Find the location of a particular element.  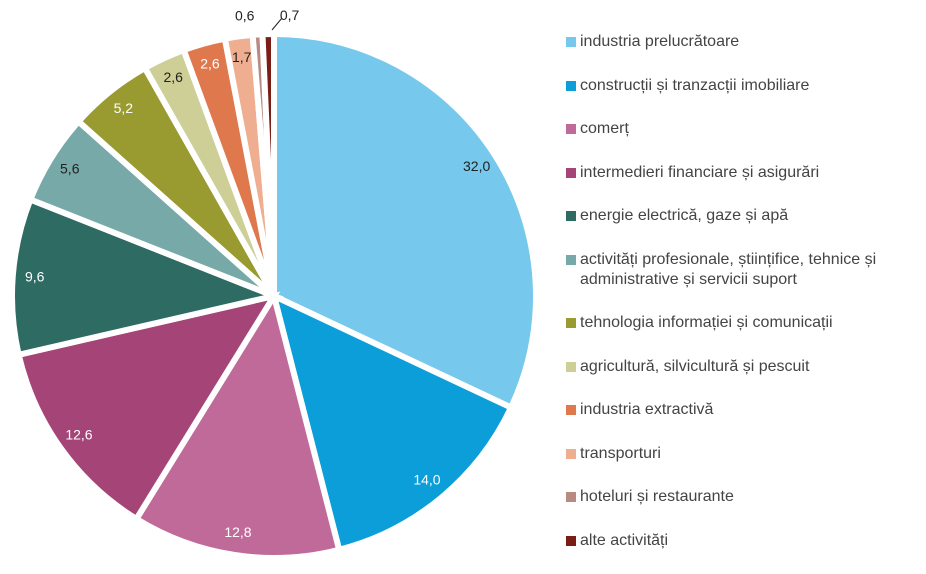

legend-label: construcții și tranzacții imobiliare is located at coordinates (695, 85).